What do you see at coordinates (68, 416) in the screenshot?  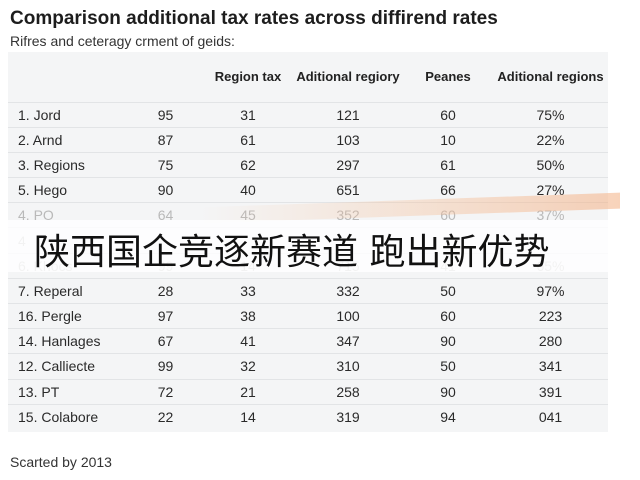 I see `row-label: 15. Colabore` at bounding box center [68, 416].